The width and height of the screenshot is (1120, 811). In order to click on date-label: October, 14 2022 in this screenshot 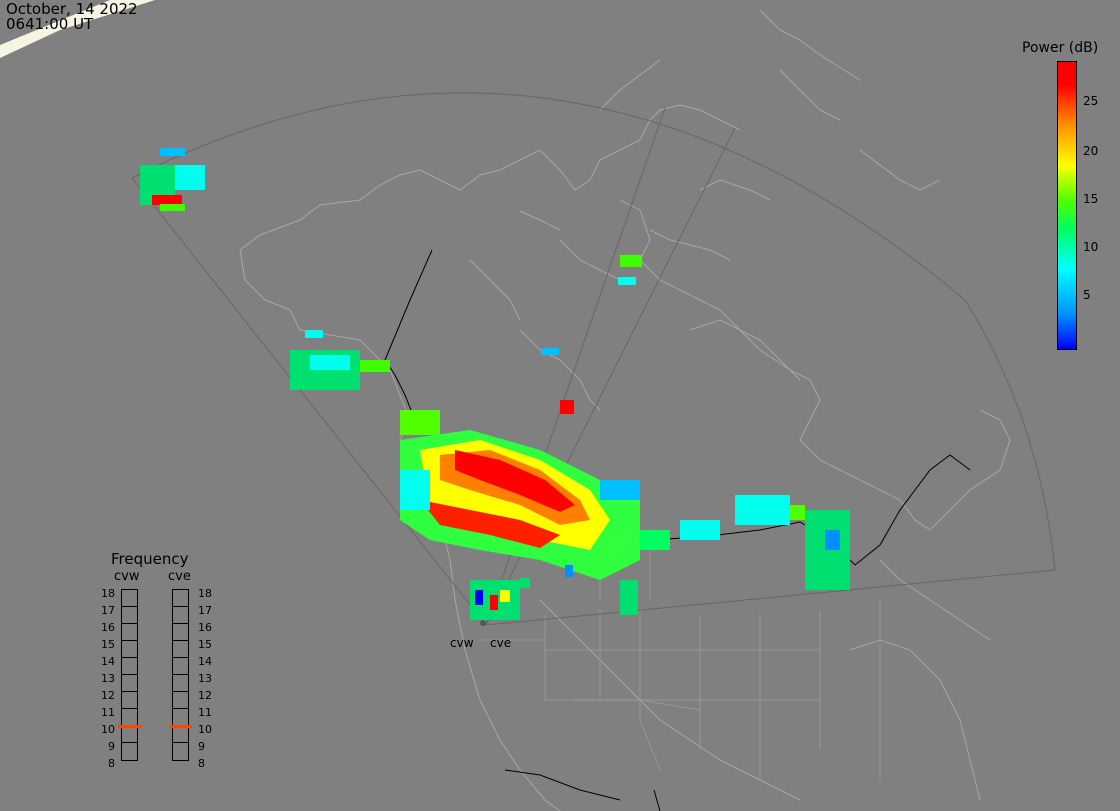, I will do `click(72, 9)`.